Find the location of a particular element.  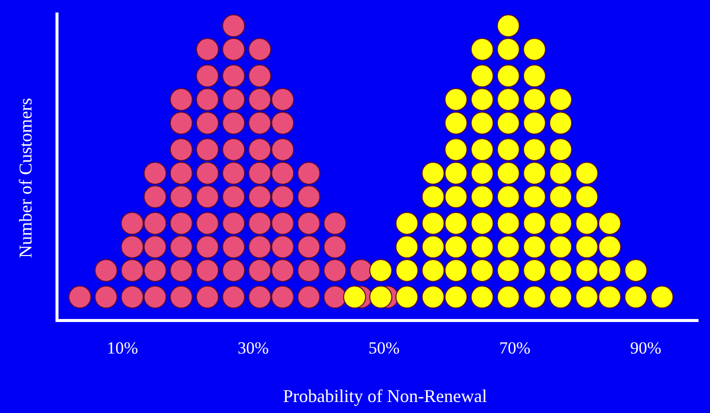

y-axis-title: Number of Customers is located at coordinates (26, 178).